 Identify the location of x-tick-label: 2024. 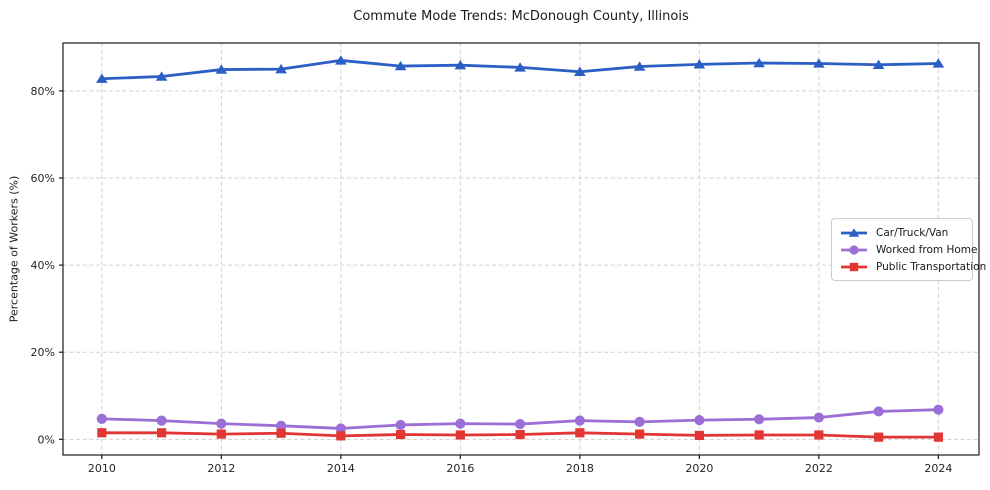
(938, 468).